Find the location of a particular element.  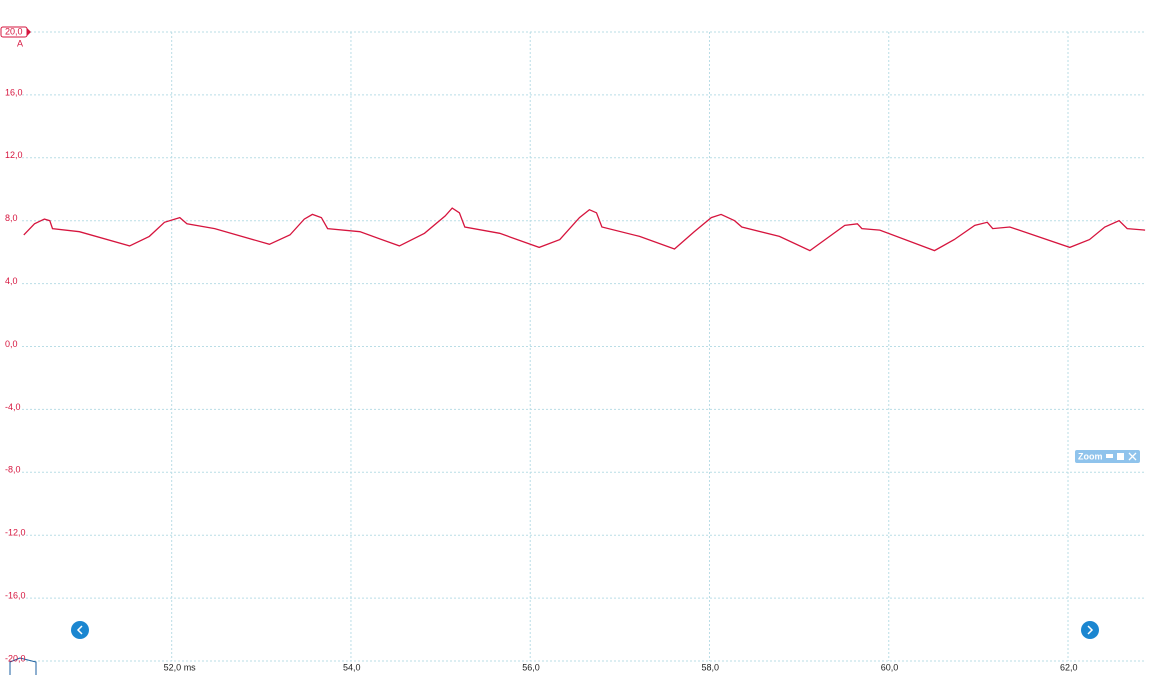

zoom-label: Zoom is located at coordinates (1090, 456).